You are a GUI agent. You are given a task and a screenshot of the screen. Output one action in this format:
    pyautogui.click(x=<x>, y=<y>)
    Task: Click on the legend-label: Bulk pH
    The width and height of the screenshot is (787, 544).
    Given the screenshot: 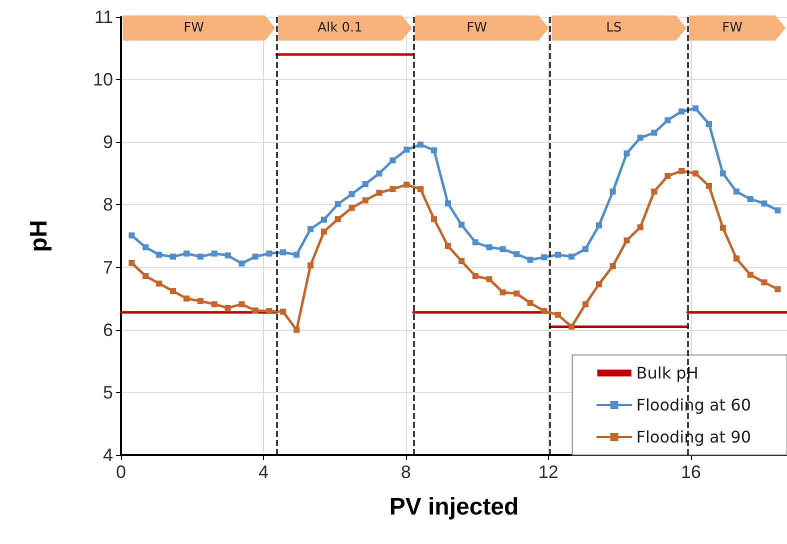 What is the action you would take?
    pyautogui.click(x=667, y=373)
    